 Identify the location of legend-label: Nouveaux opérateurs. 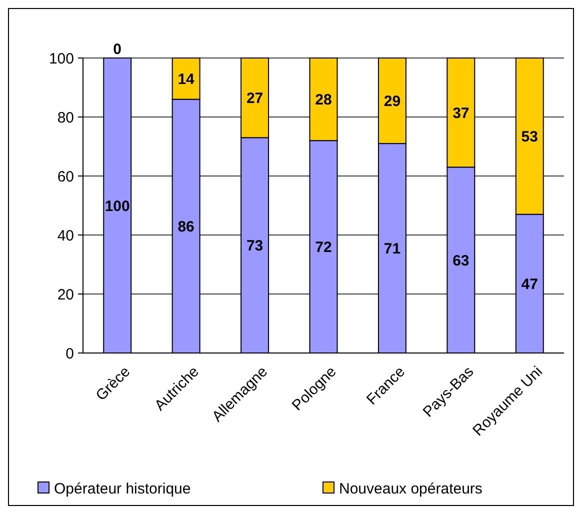
(410, 489).